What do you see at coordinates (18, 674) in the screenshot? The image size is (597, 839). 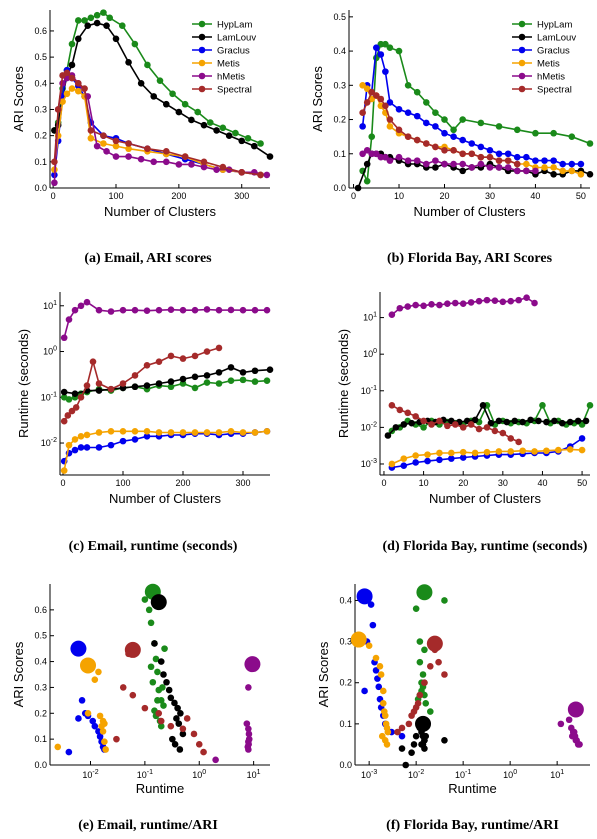 I see `y-axis-label: ARI Scores` at bounding box center [18, 674].